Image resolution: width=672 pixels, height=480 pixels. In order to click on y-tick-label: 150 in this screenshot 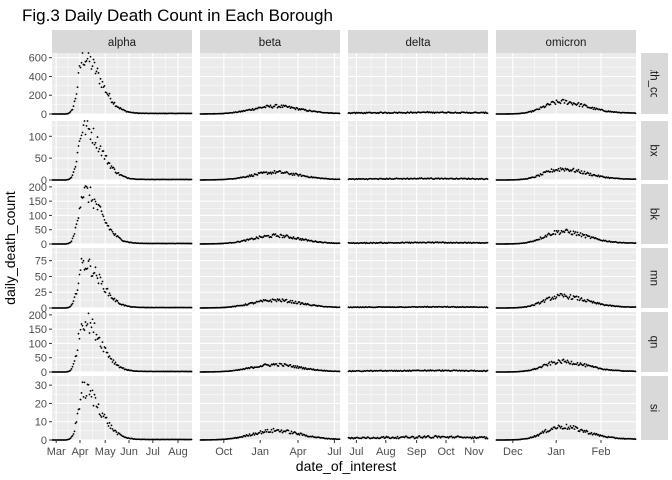, I will do `click(38, 330)`.